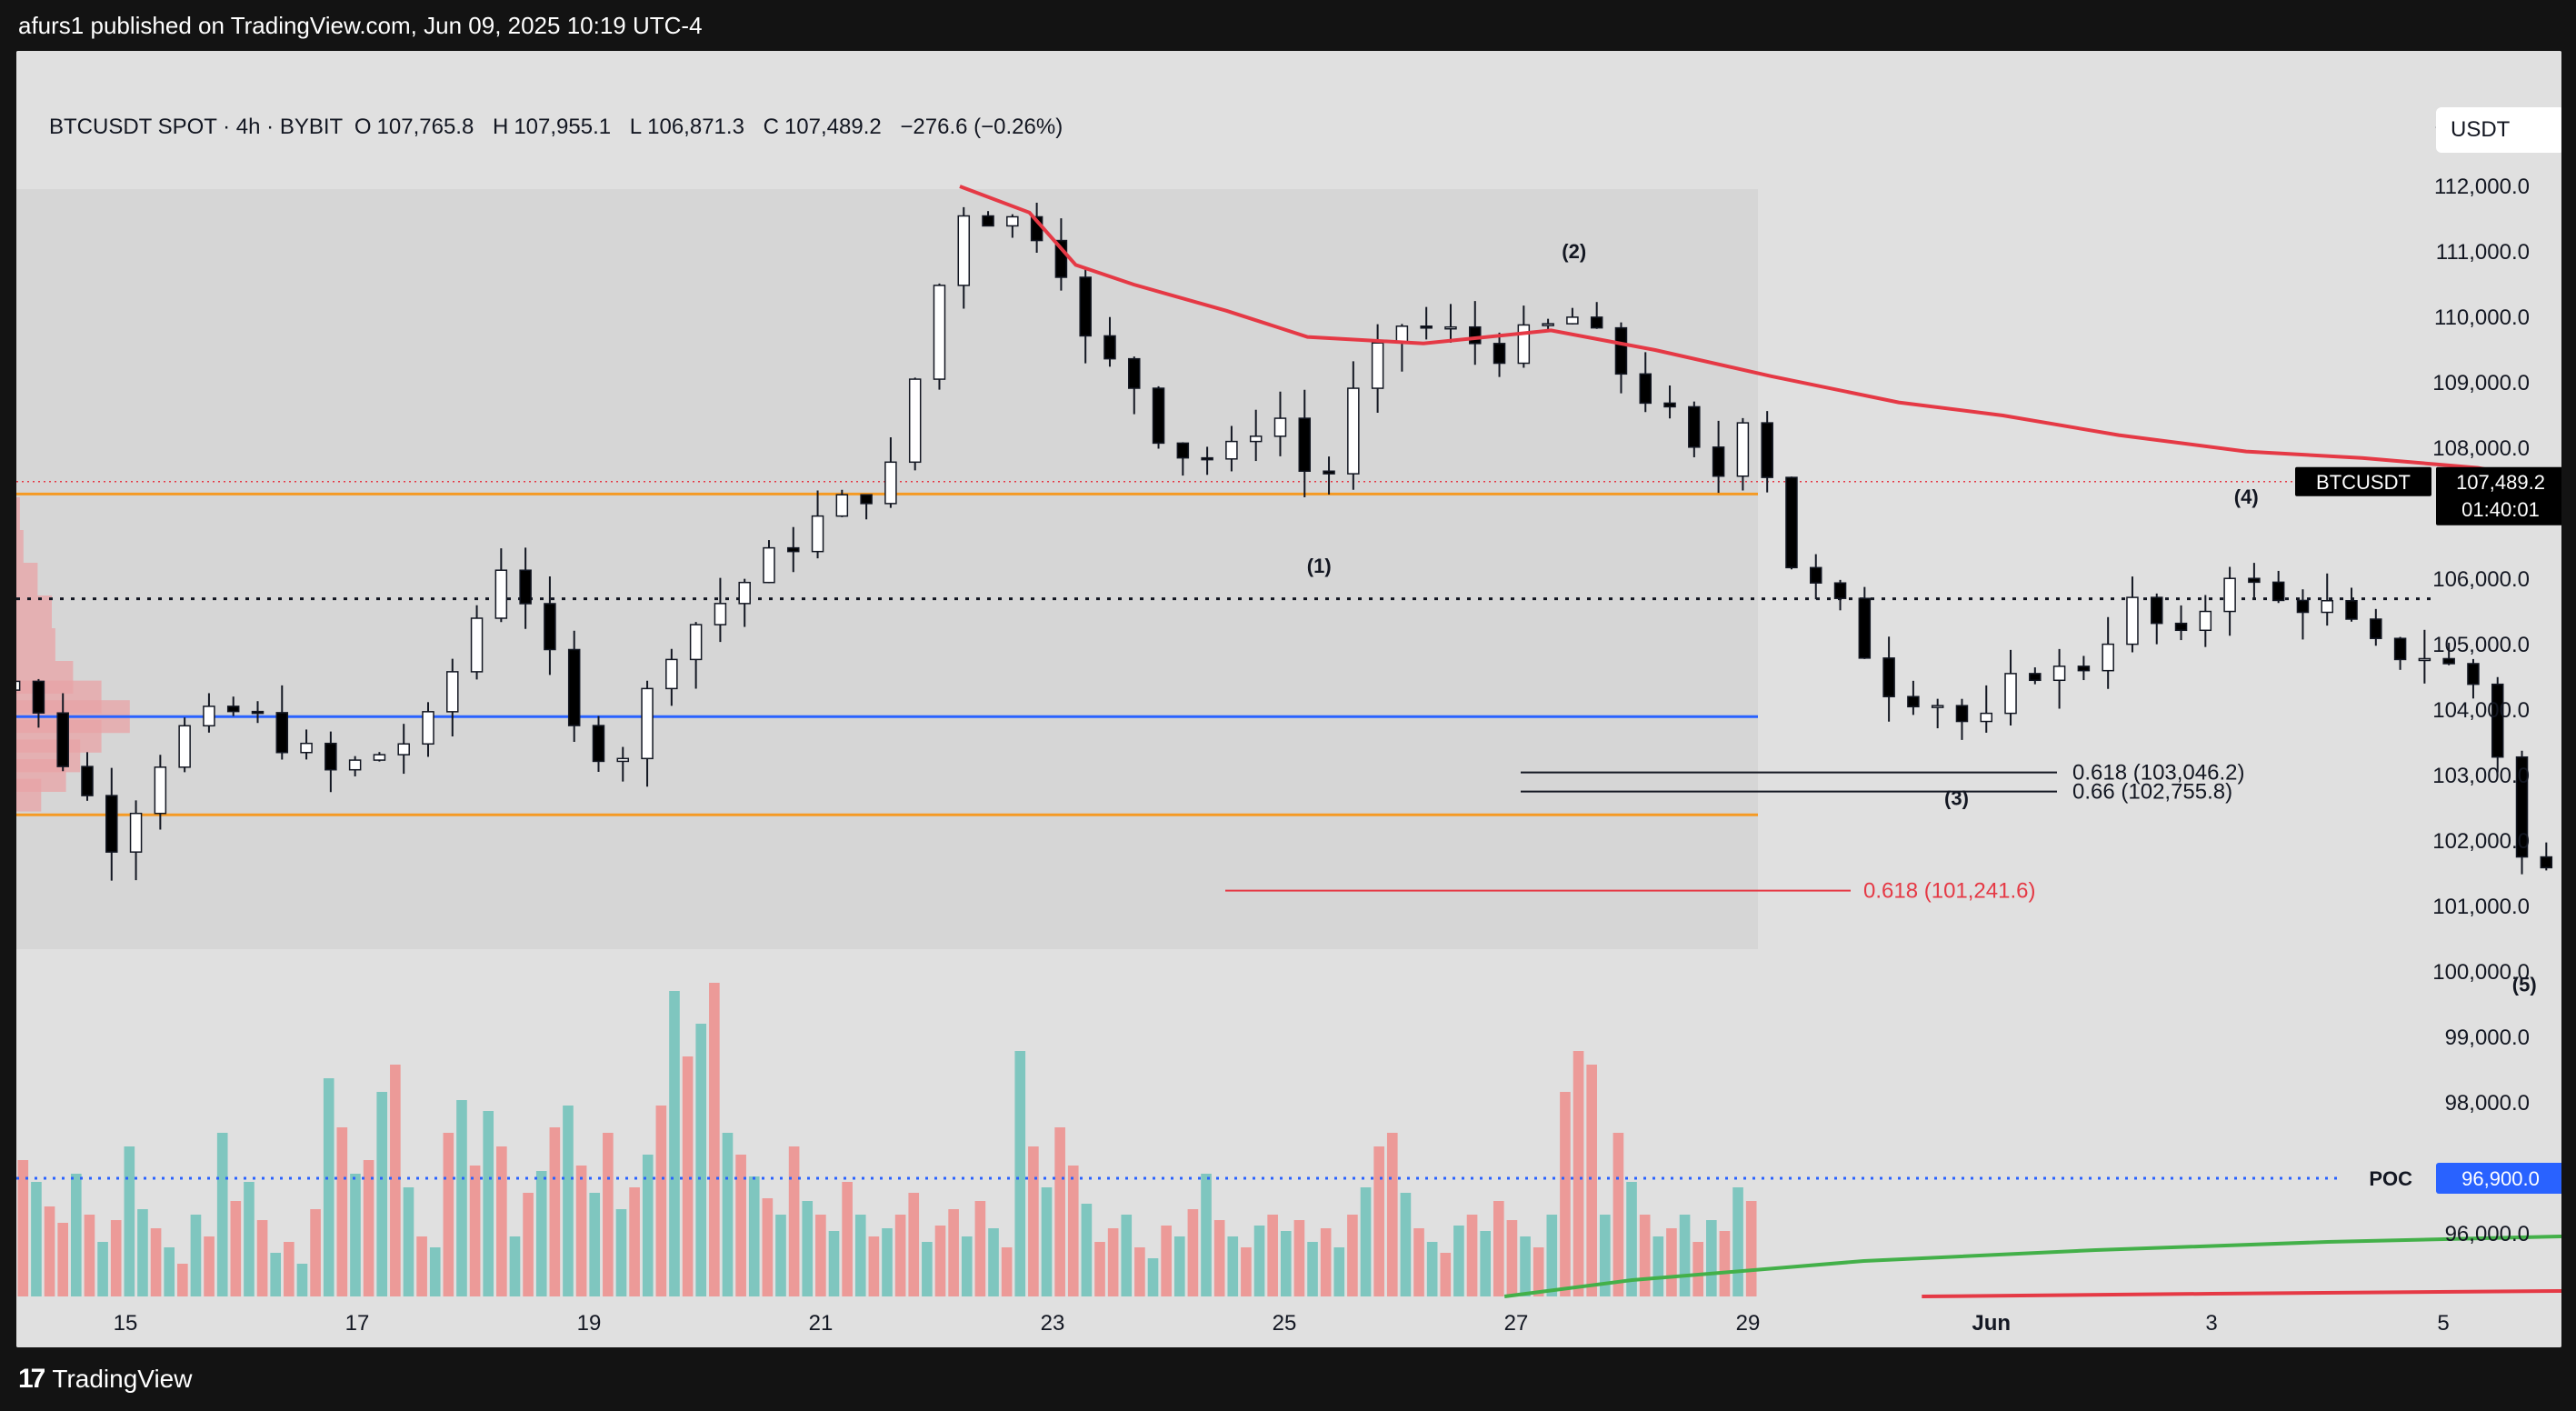 This screenshot has width=2576, height=1411. I want to click on time-tick-label: 25, so click(1285, 1323).